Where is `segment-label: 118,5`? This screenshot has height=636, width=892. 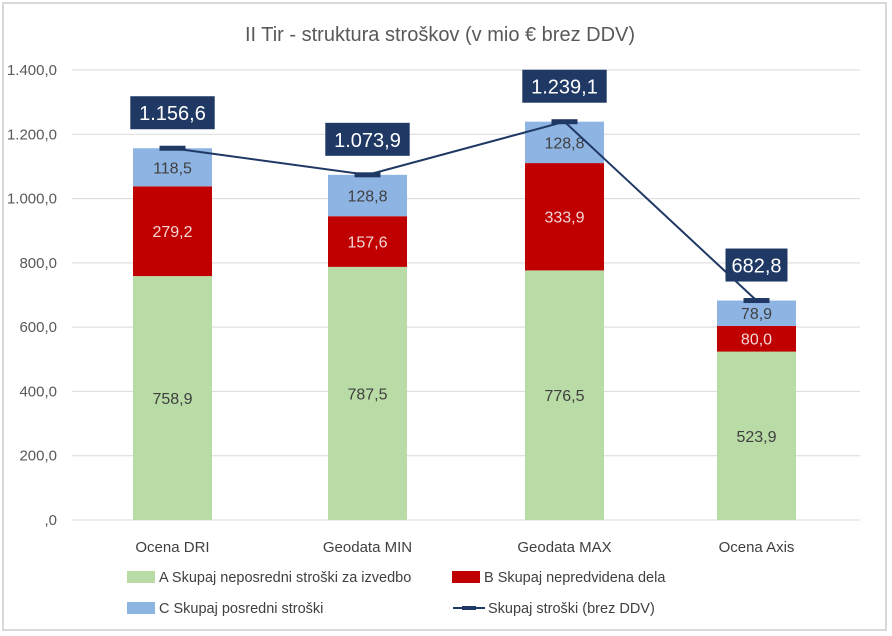 segment-label: 118,5 is located at coordinates (172, 168).